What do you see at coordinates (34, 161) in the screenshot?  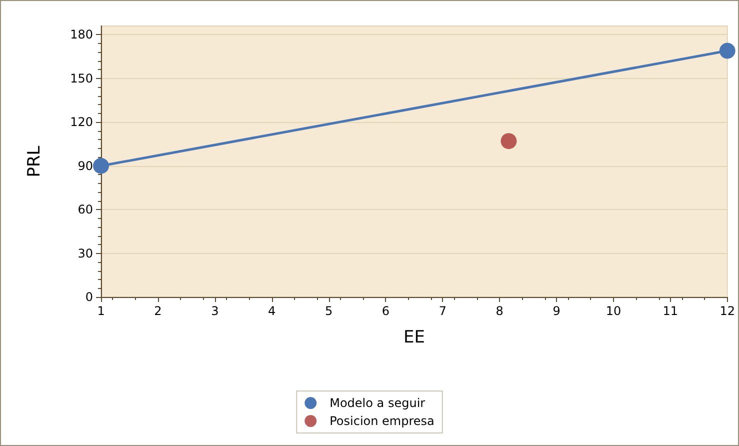 I see `y-axis-title: PRL` at bounding box center [34, 161].